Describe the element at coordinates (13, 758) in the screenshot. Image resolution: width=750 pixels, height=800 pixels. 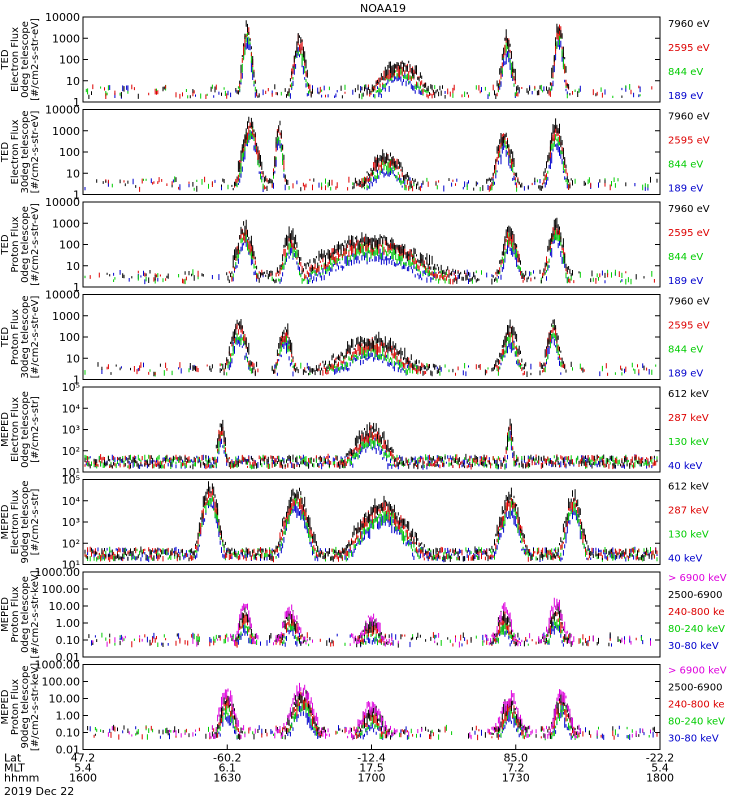
I see `x-row-label: Lat` at that location.